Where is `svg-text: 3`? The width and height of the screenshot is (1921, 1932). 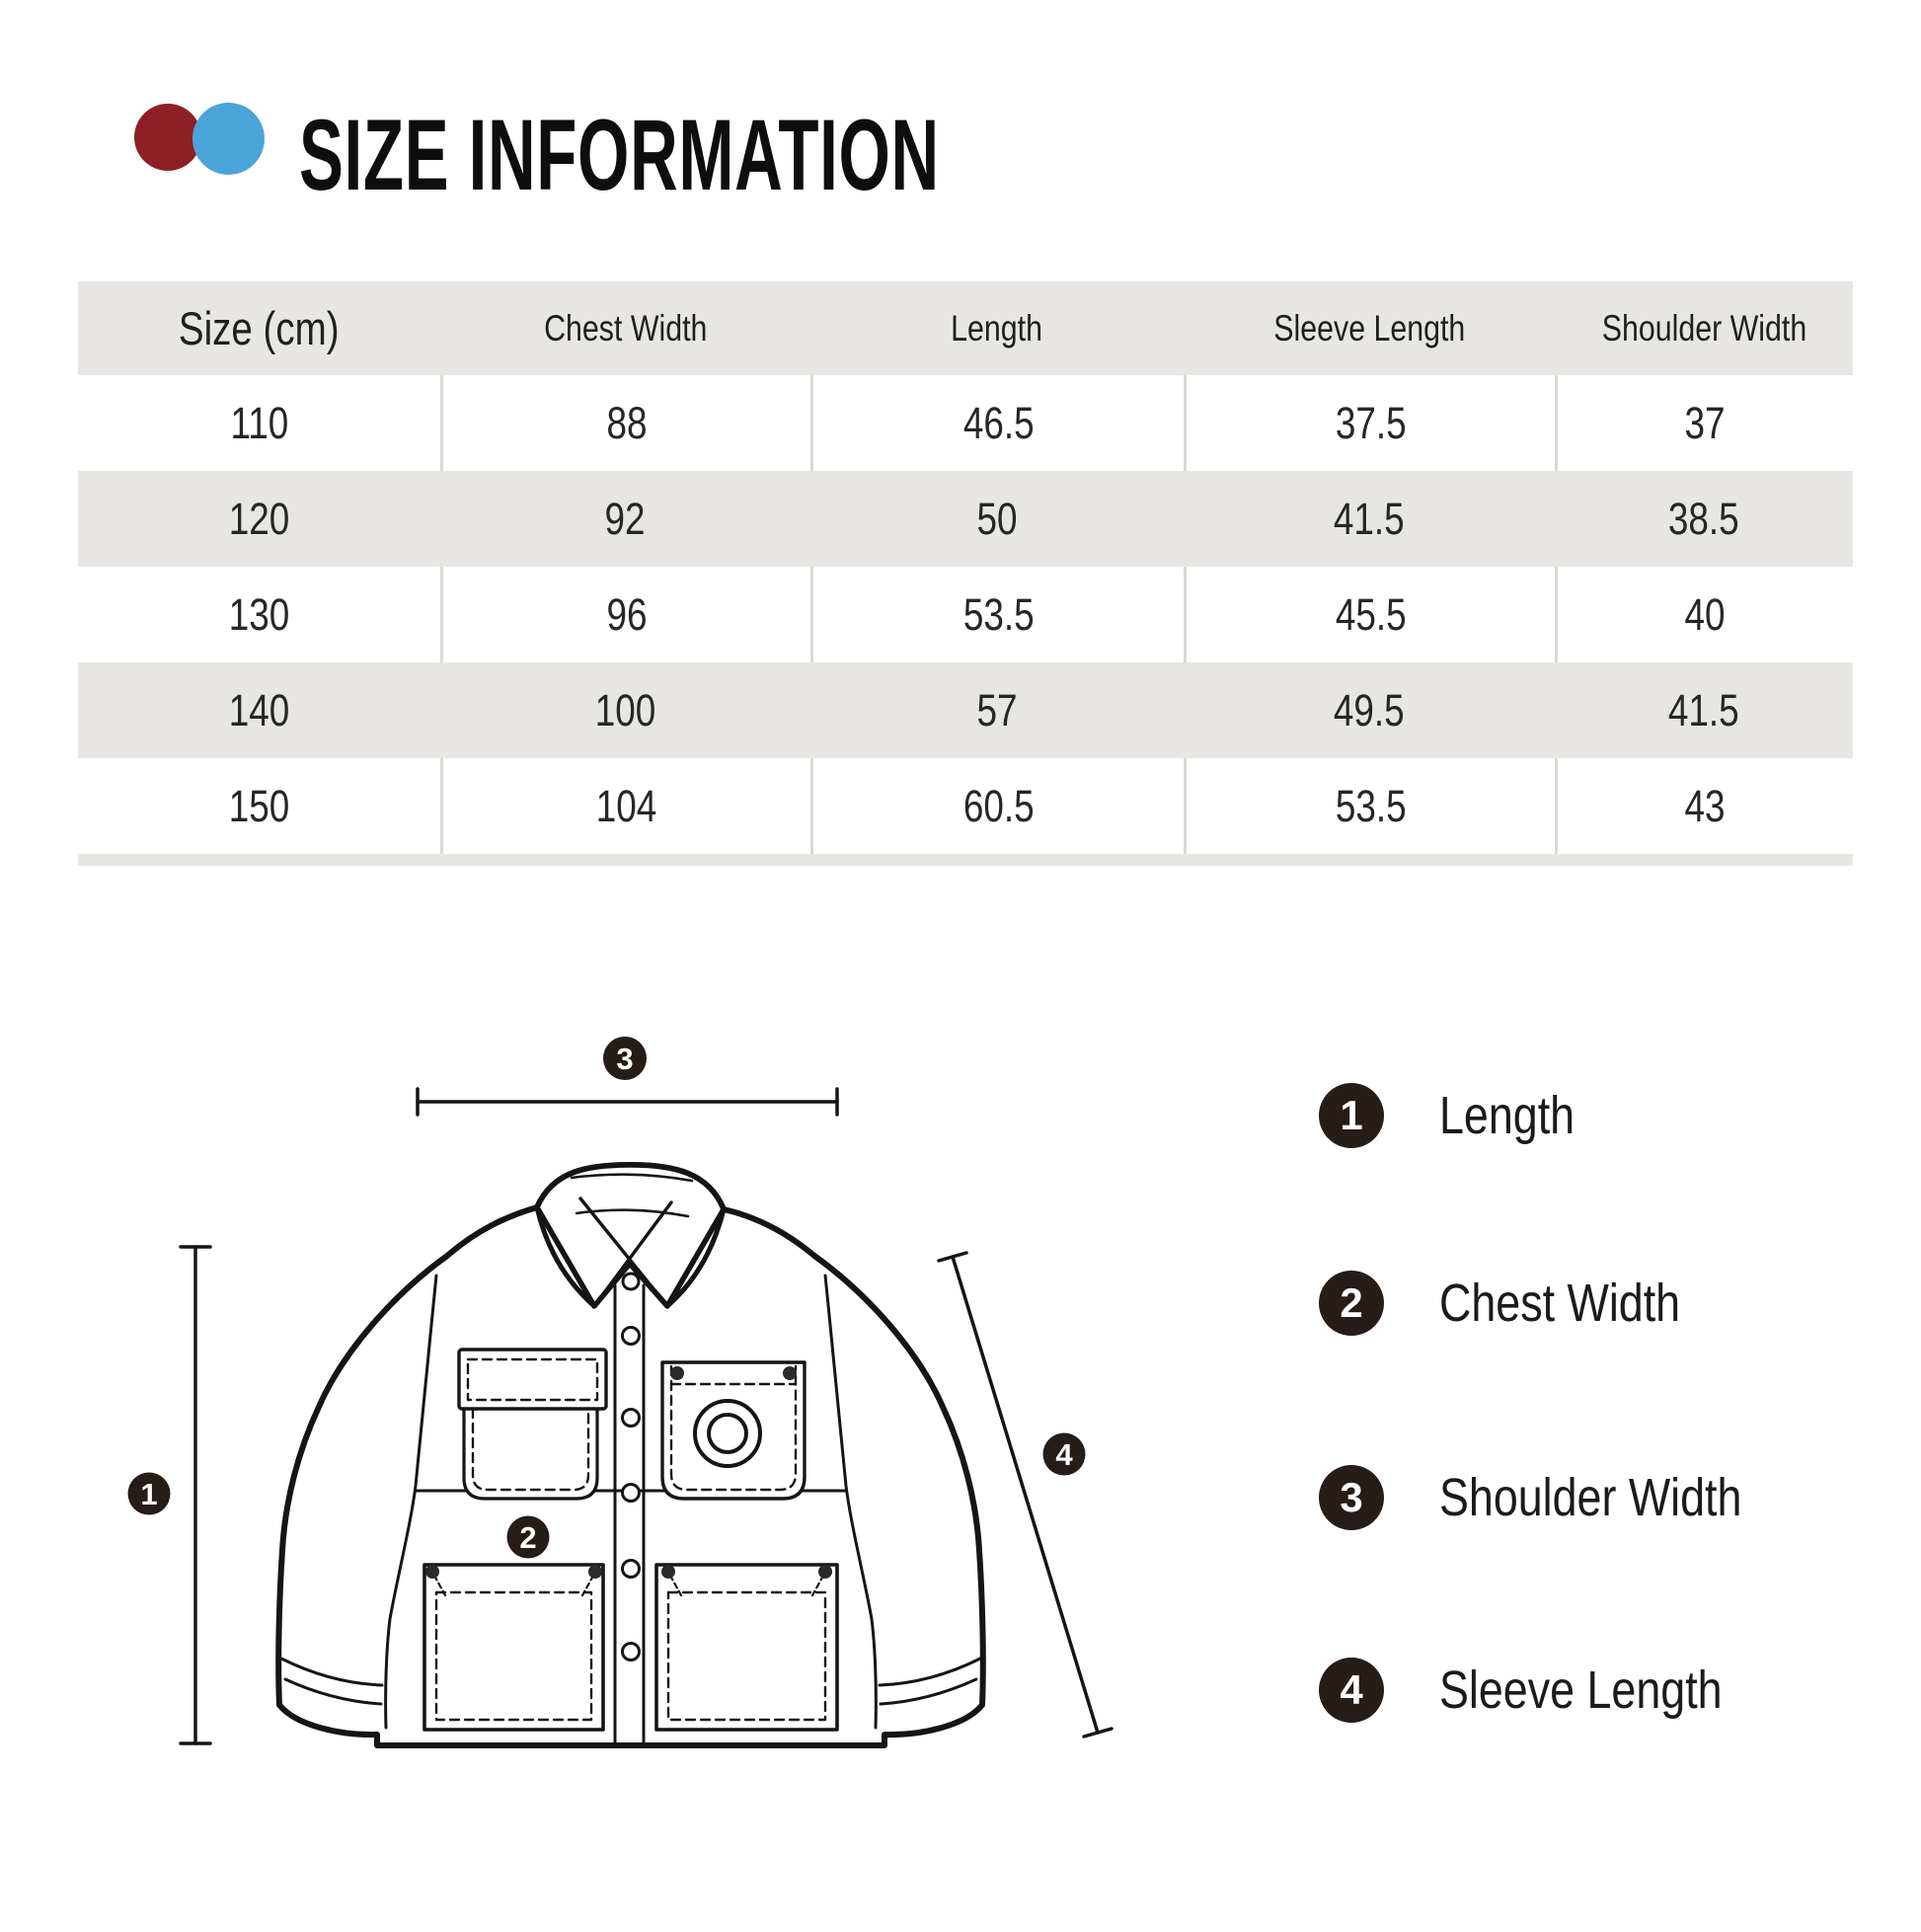 svg-text: 3 is located at coordinates (624, 1059).